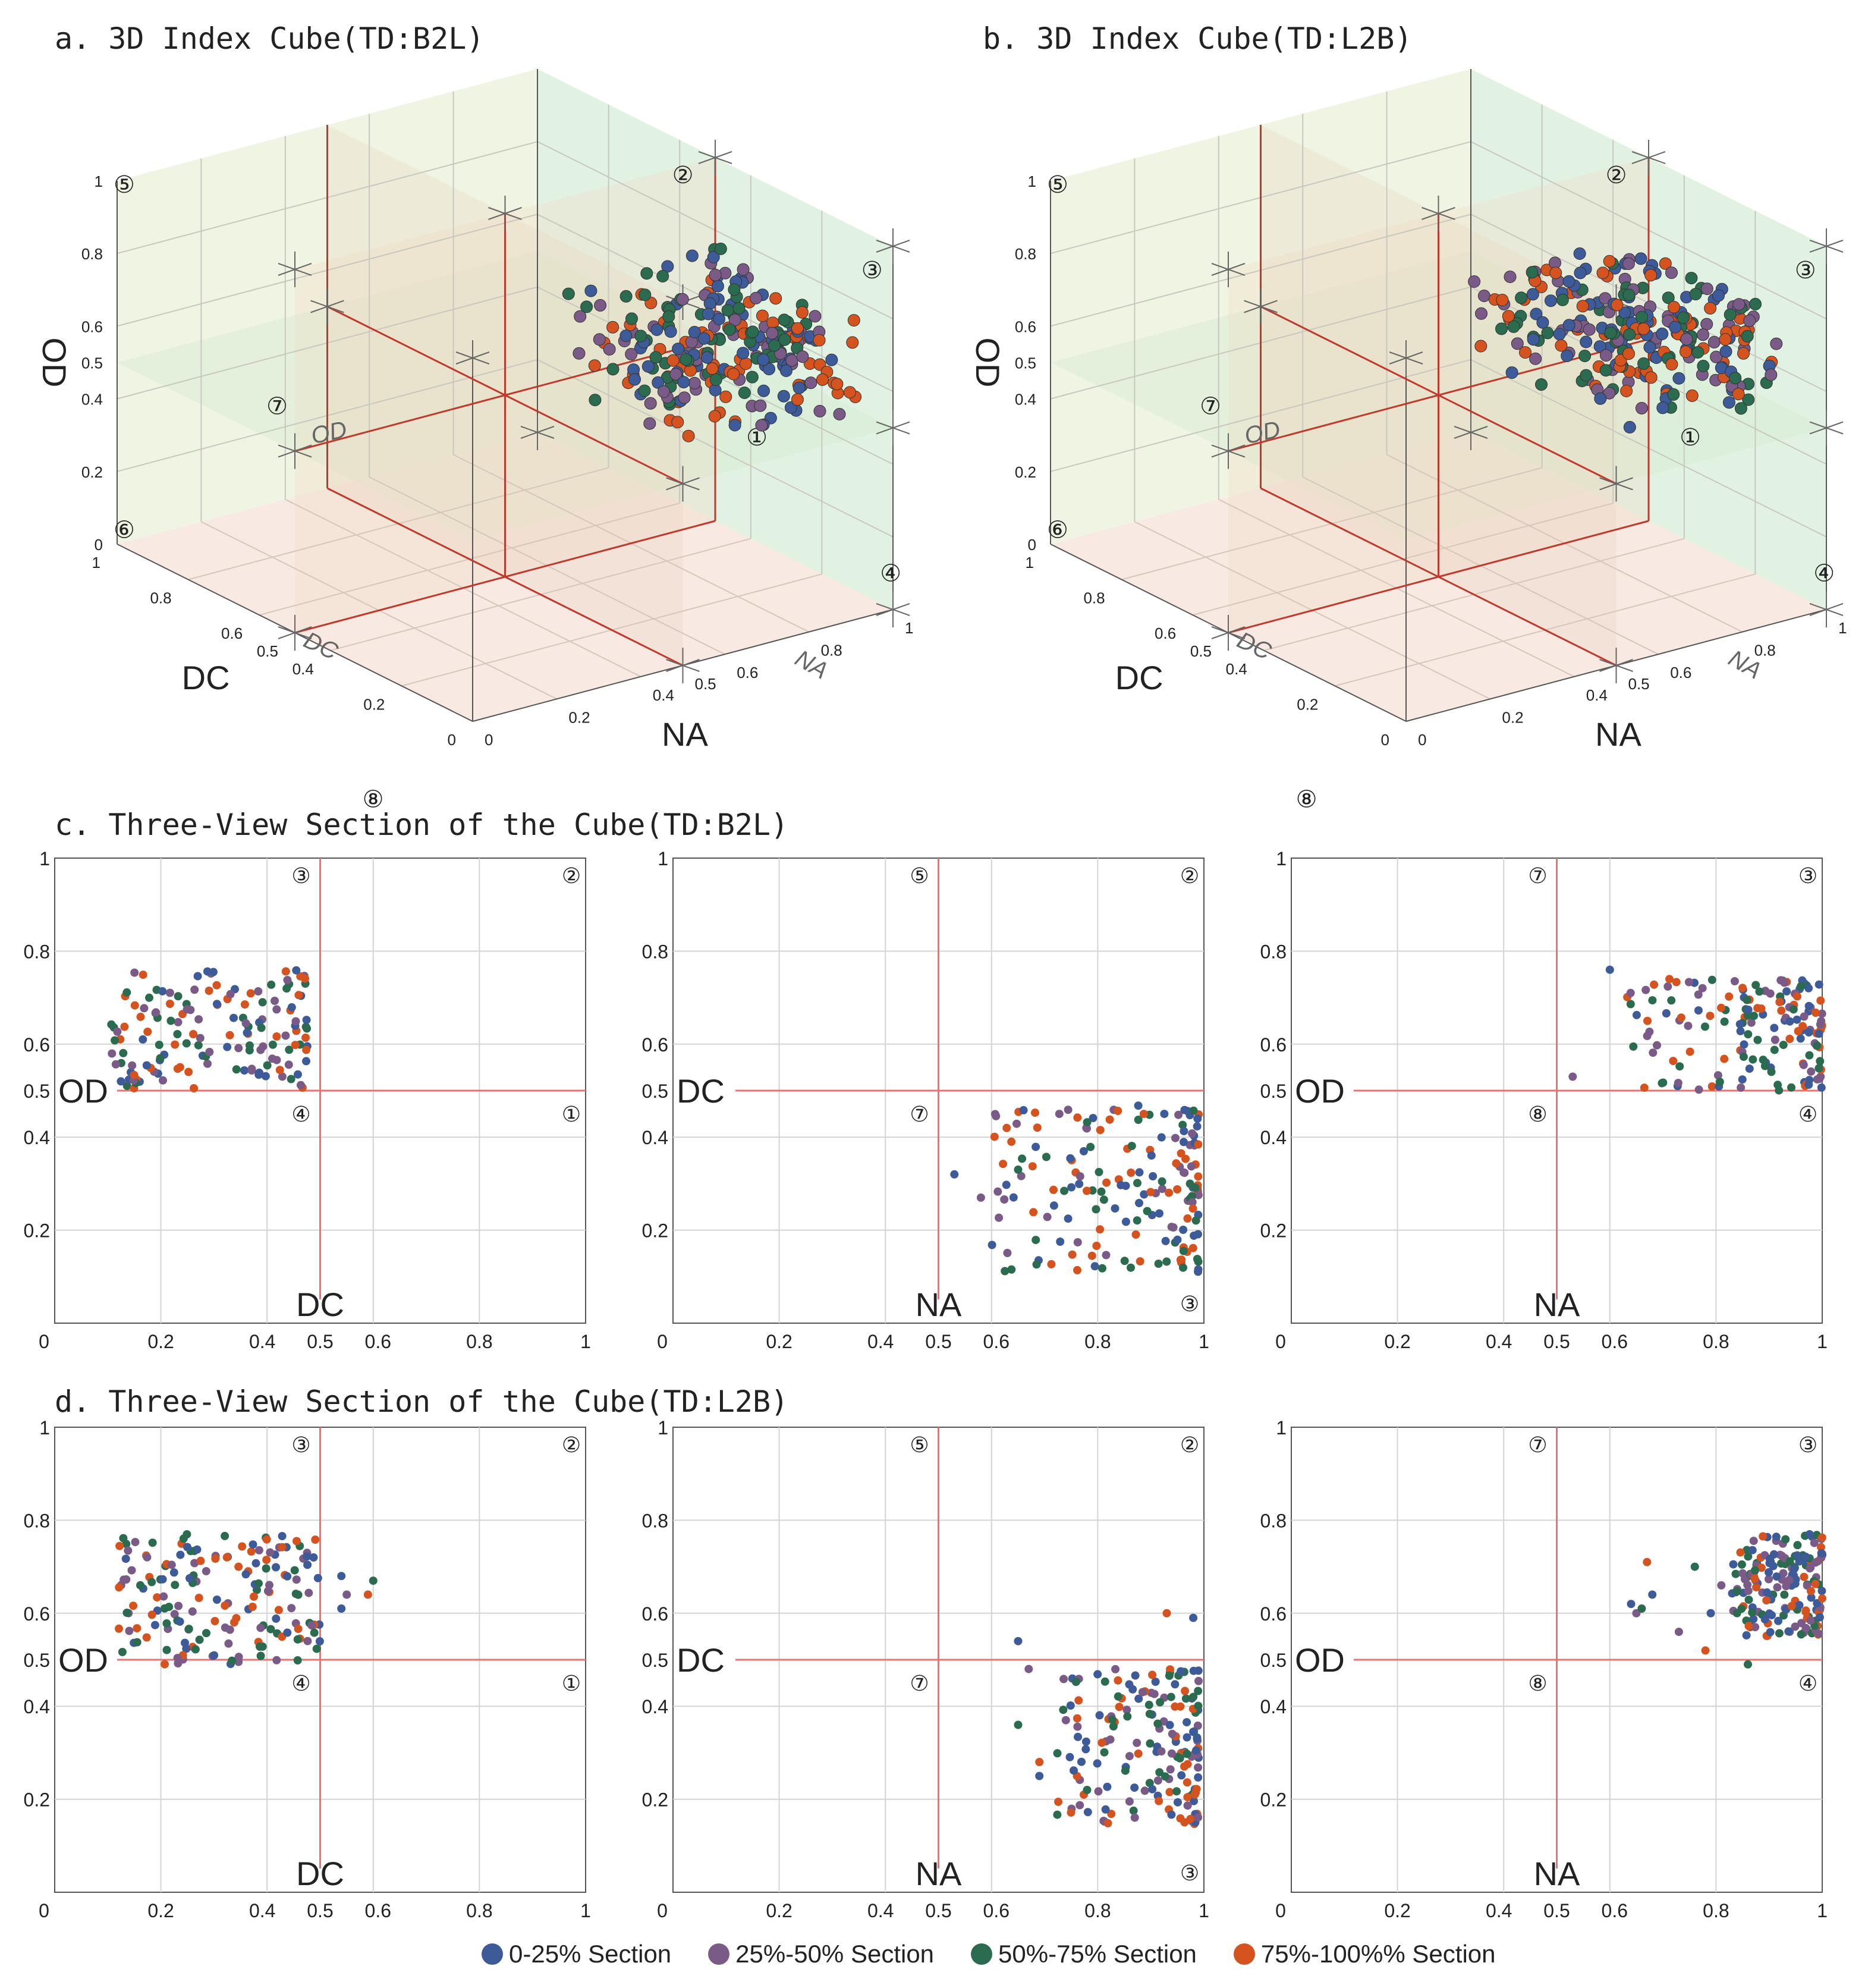  What do you see at coordinates (373, 799) in the screenshot?
I see `octant-label: ⑧` at bounding box center [373, 799].